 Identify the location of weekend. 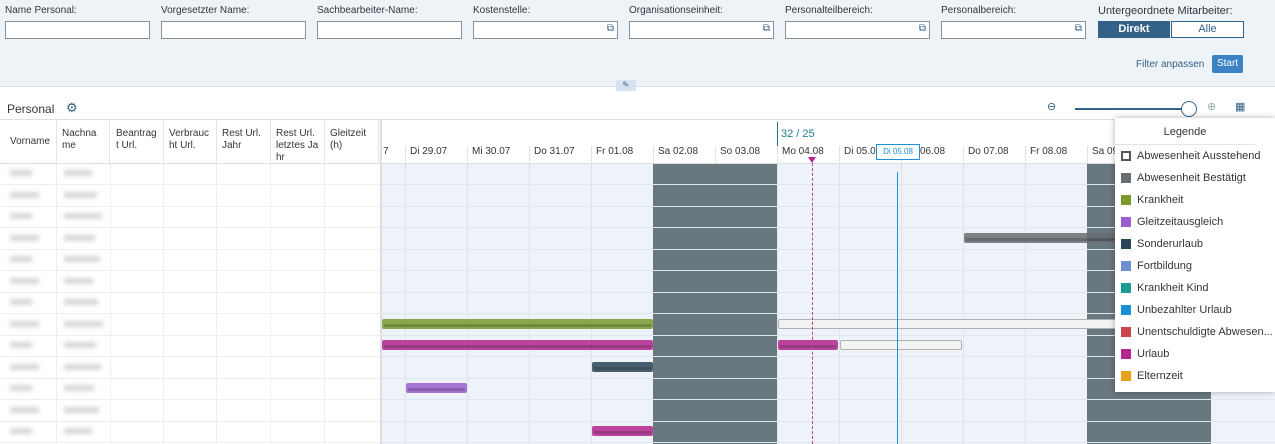
(715, 303).